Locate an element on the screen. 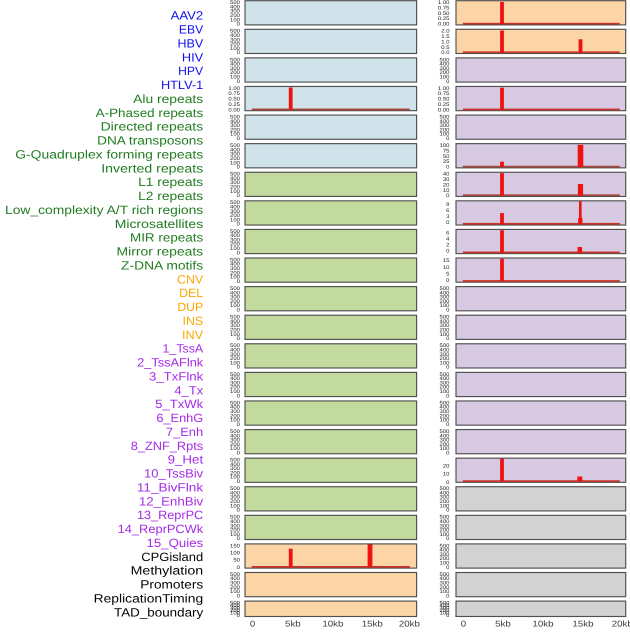 The image size is (630, 635). svg-text: 1_TssA is located at coordinates (183, 349).